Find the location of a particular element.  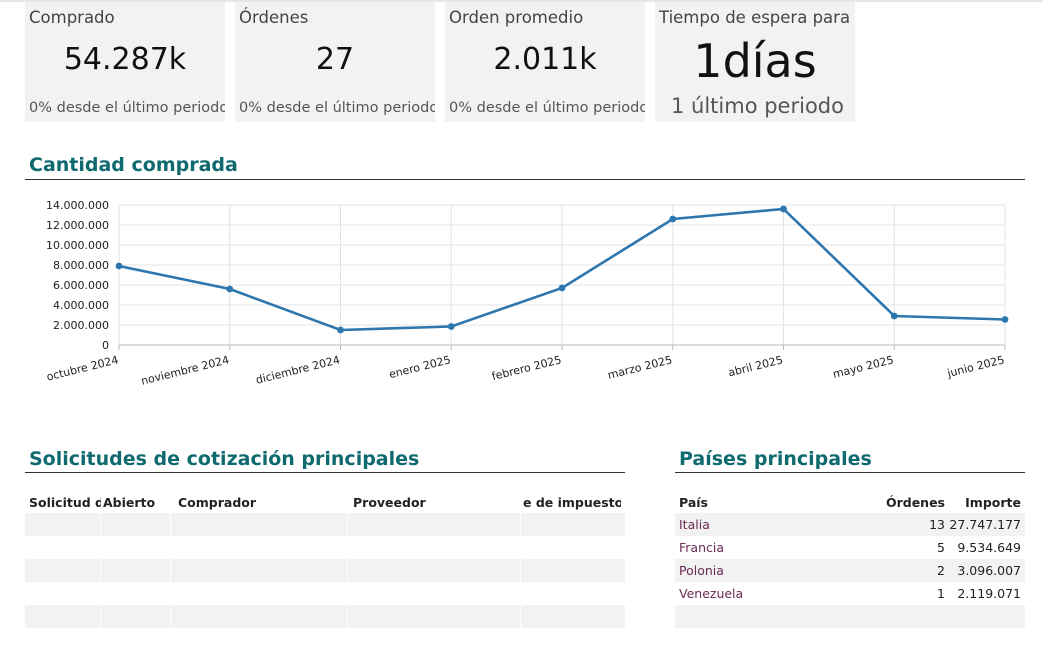

rfq-col-request: Solicitud de is located at coordinates (65, 502).